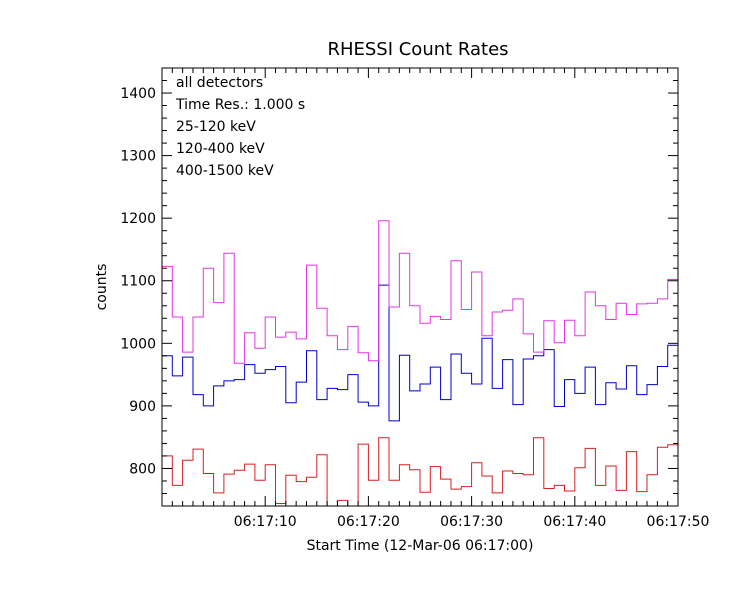 Image resolution: width=750 pixels, height=600 pixels. What do you see at coordinates (225, 171) in the screenshot?
I see `legend-label-400-1500: 400-1500 keV` at bounding box center [225, 171].